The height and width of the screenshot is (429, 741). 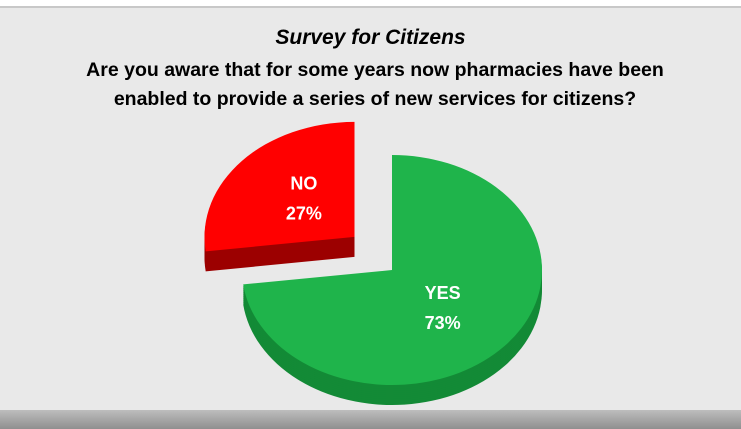 I want to click on footer-band, so click(x=370, y=419).